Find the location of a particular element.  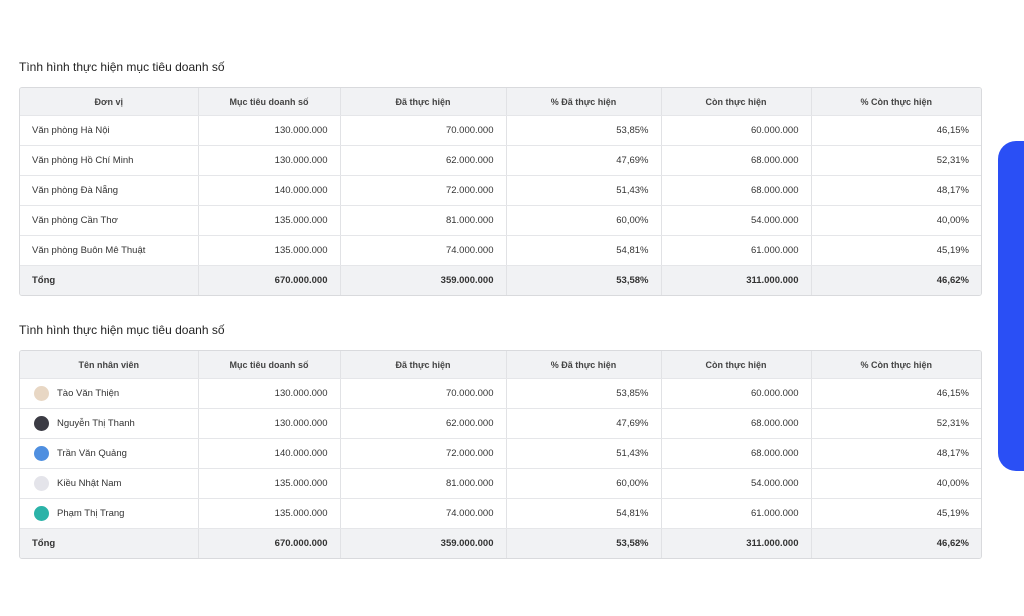

cell: Văn phòng Buôn Mê Thuật is located at coordinates (109, 250).